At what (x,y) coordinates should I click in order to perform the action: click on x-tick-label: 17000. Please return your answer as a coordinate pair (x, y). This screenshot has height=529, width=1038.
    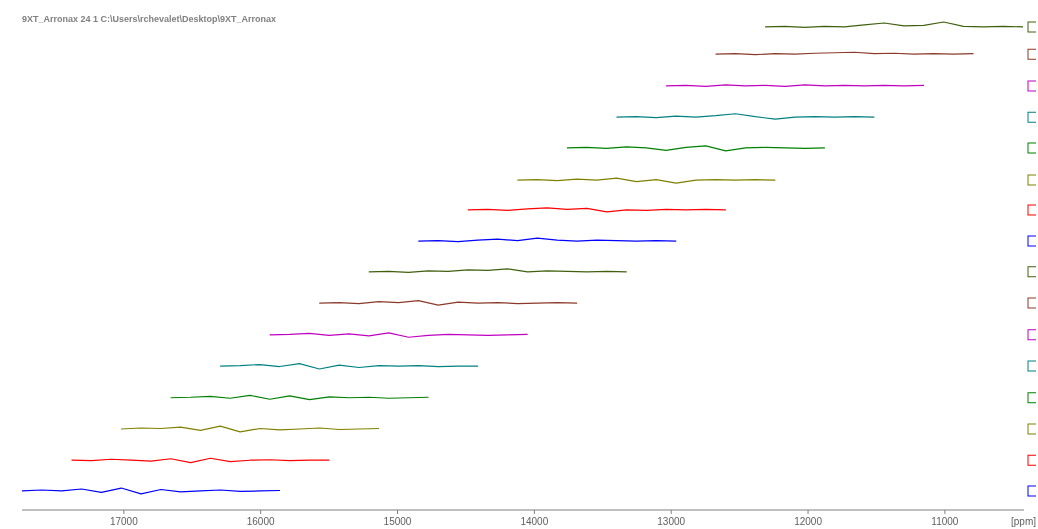
    Looking at the image, I should click on (124, 521).